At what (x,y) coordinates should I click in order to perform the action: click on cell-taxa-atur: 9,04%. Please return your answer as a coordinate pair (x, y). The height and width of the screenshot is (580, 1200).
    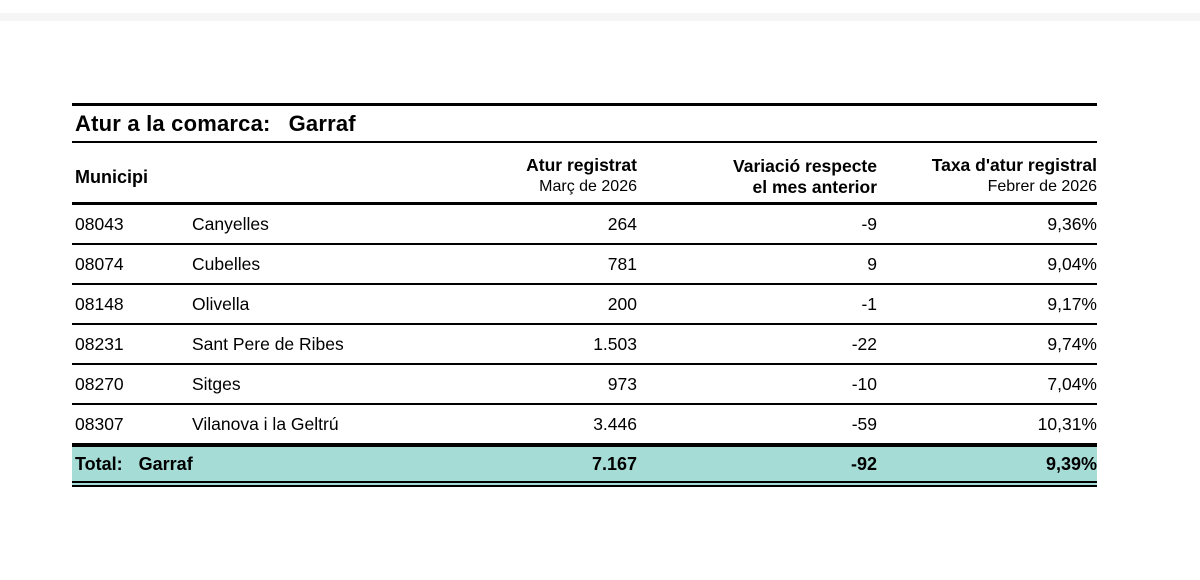
    Looking at the image, I should click on (1072, 263).